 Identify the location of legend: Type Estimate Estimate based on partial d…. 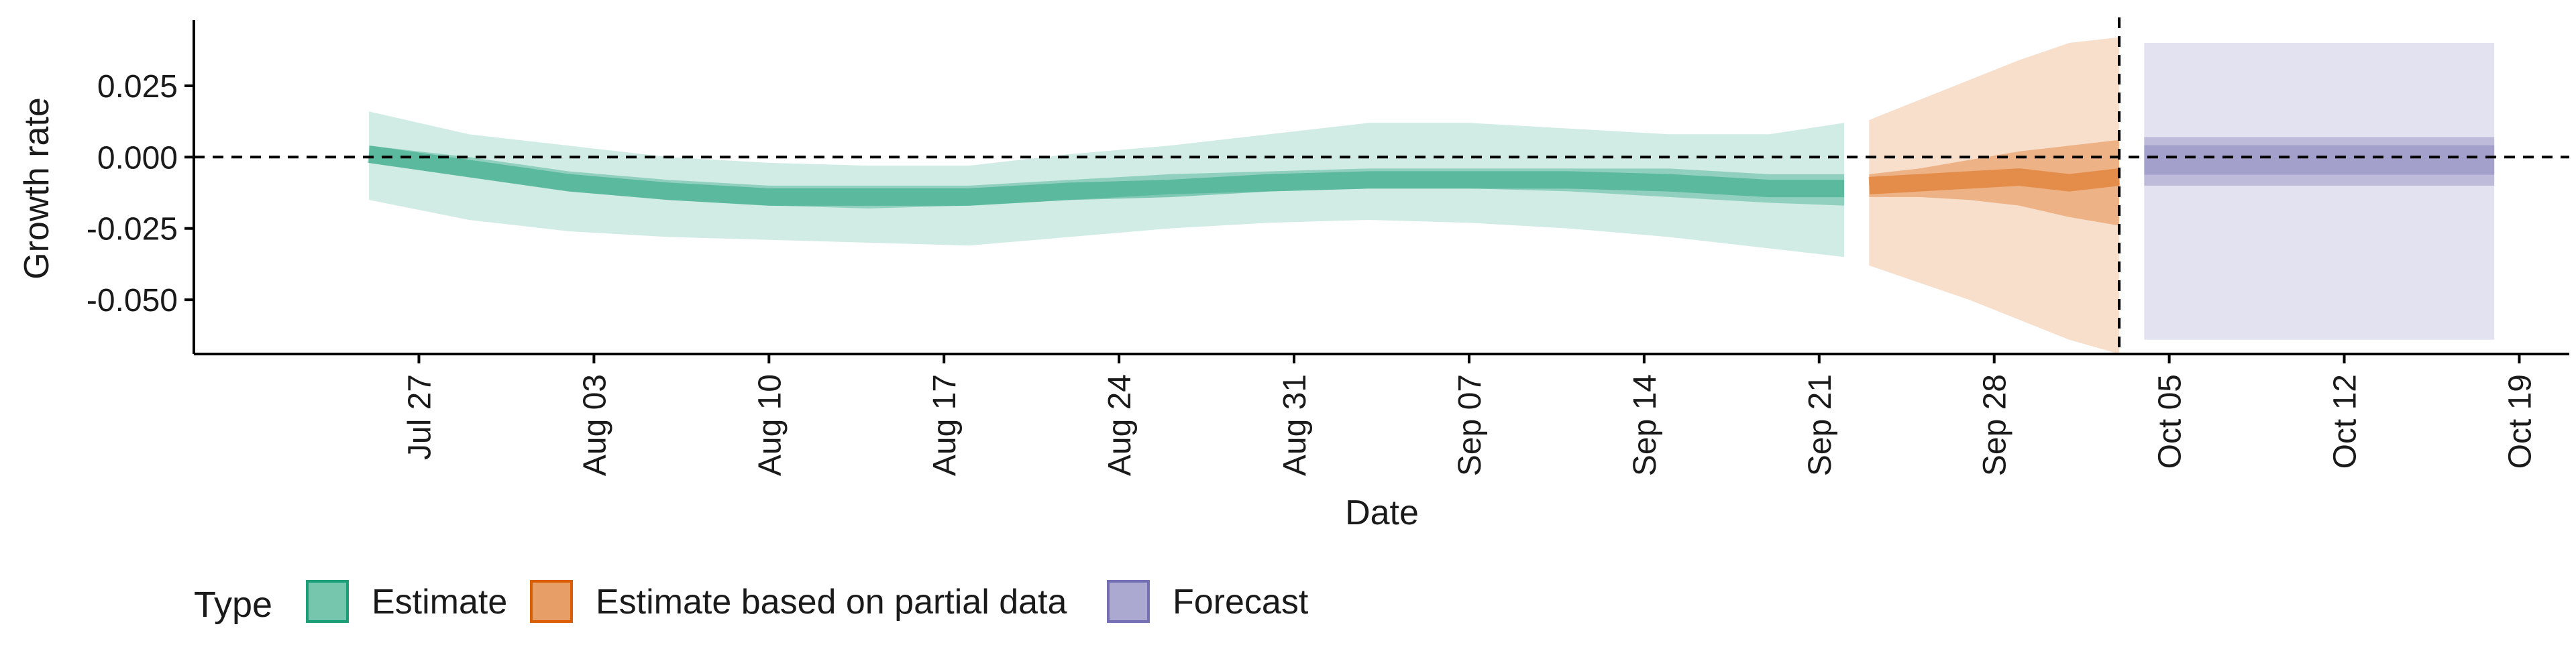
(751, 602).